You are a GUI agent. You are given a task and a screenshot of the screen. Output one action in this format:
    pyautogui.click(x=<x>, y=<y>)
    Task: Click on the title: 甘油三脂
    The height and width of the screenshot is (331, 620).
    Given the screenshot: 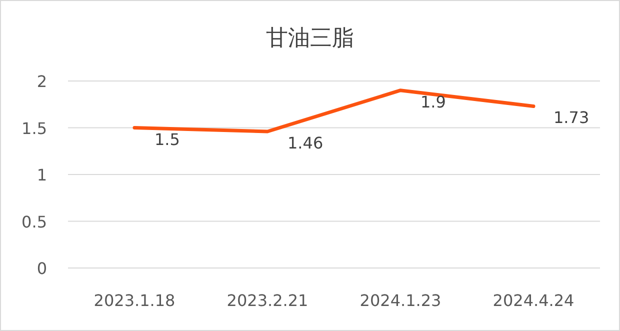 What is the action you would take?
    pyautogui.click(x=310, y=38)
    